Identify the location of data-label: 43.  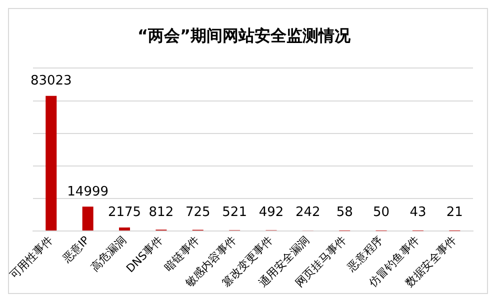
(418, 212).